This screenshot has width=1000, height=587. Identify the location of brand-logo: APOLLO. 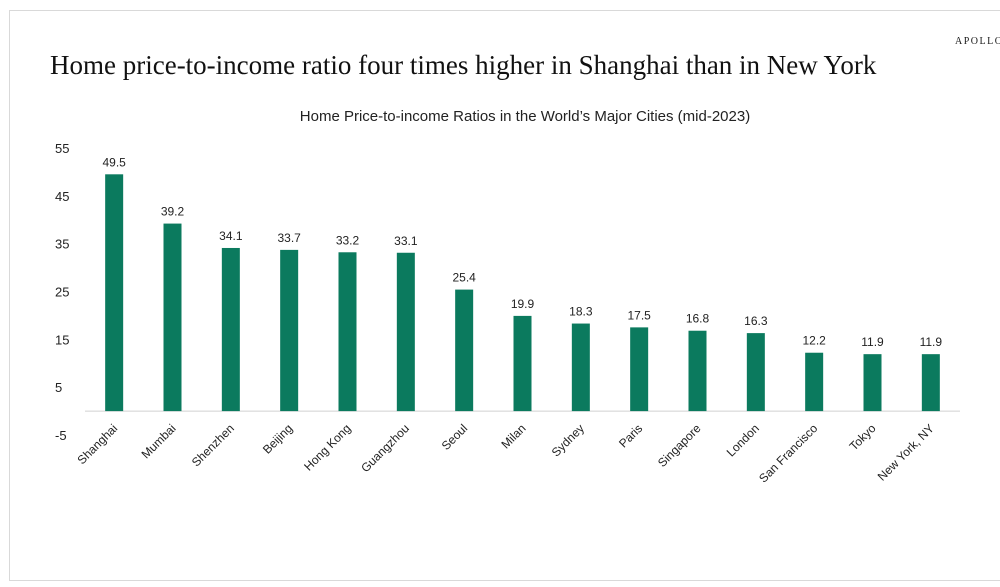
(977, 41).